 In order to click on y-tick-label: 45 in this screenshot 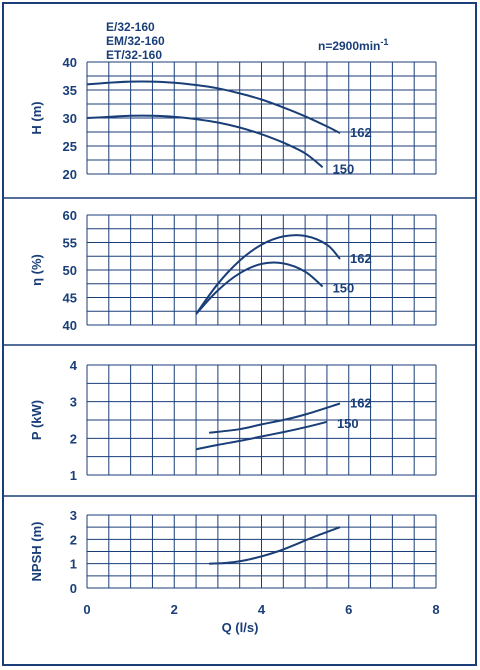, I will do `click(70, 298)`.